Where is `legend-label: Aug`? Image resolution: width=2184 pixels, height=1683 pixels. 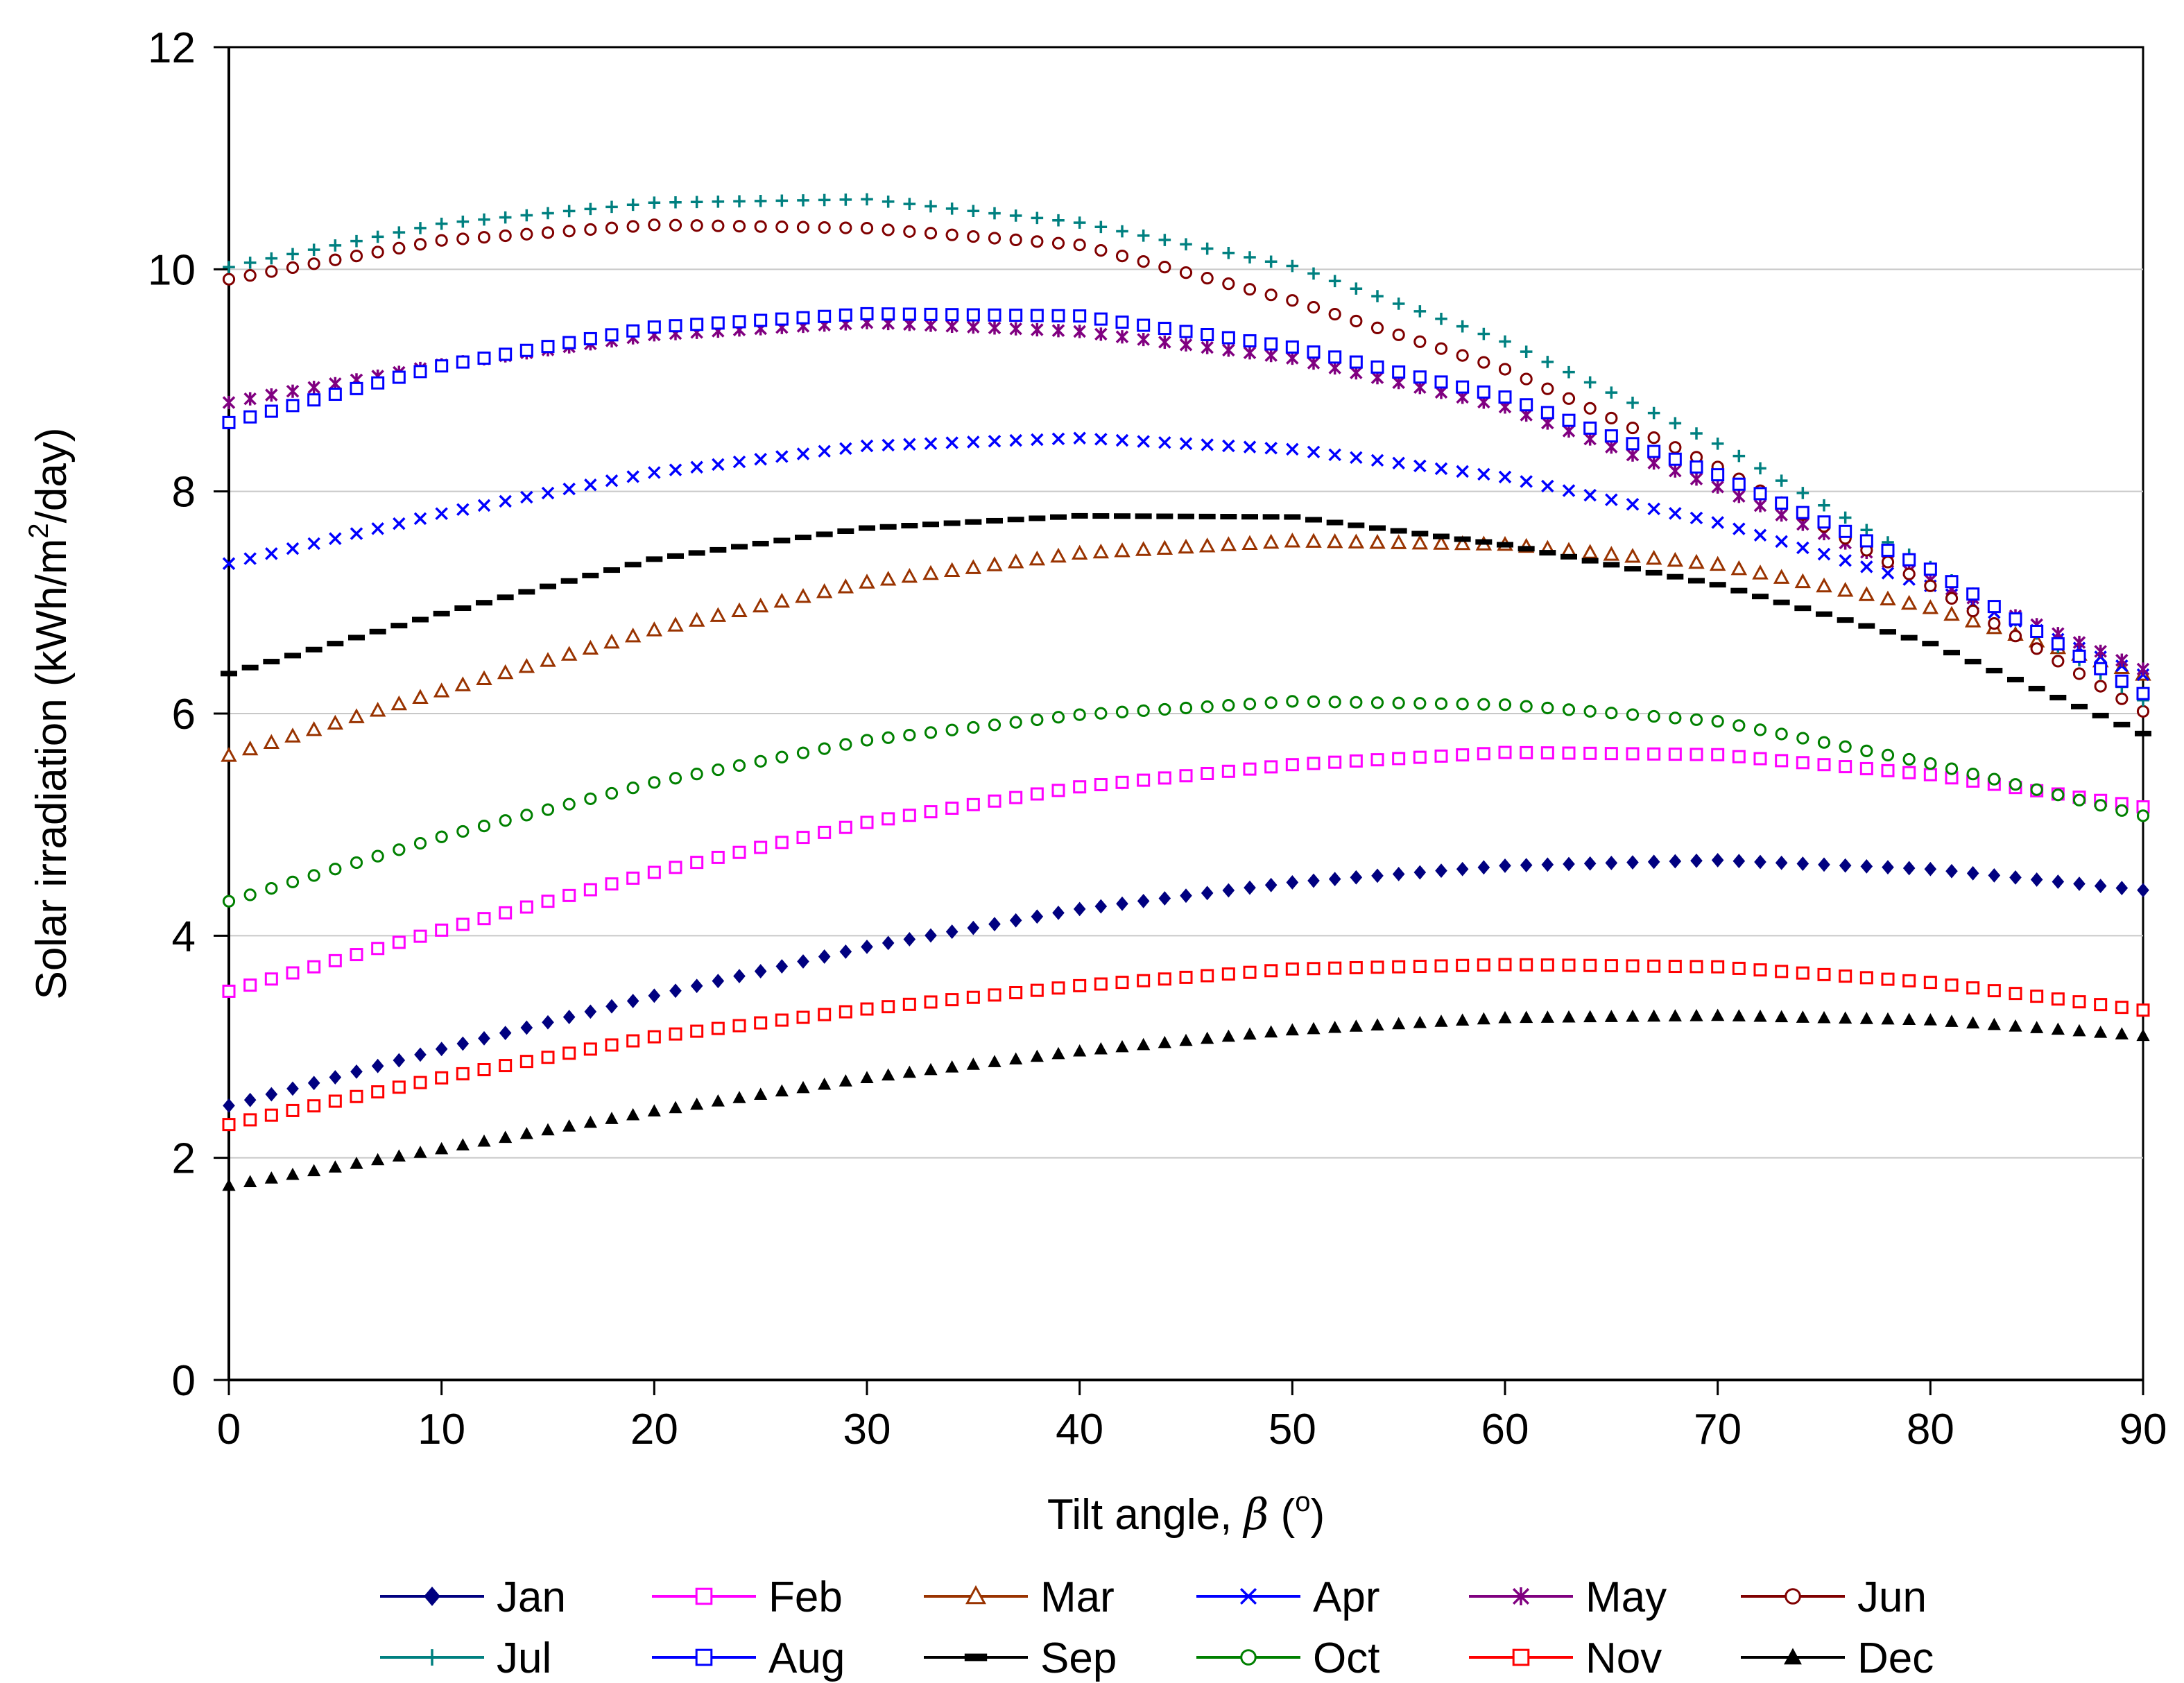
legend-label: Aug is located at coordinates (806, 1658).